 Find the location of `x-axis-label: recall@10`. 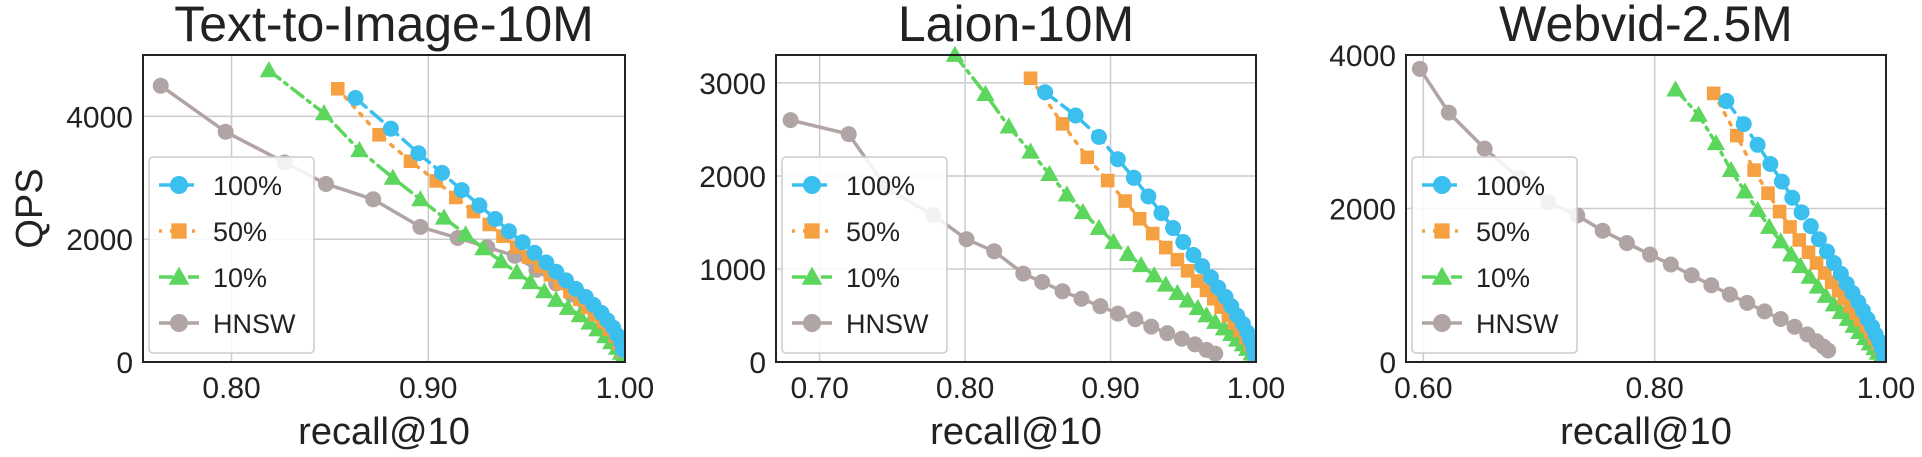

x-axis-label: recall@10 is located at coordinates (1016, 432).